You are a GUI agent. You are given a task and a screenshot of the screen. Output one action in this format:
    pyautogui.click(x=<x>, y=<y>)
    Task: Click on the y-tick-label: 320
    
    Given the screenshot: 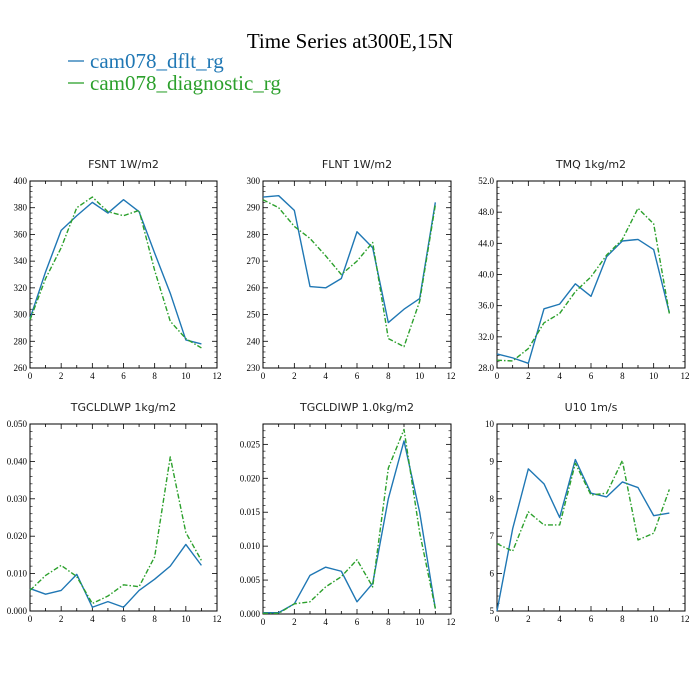 What is the action you would take?
    pyautogui.click(x=21, y=288)
    